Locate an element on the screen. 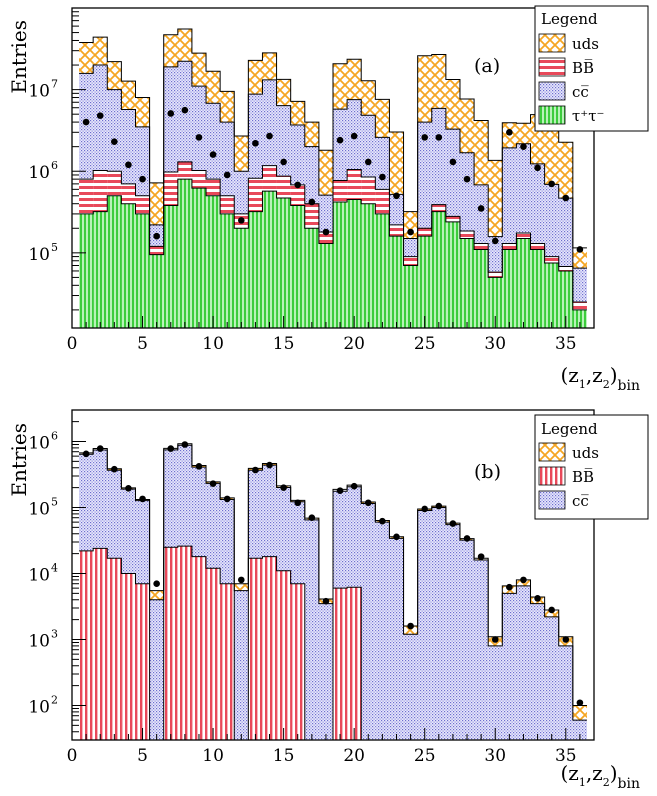 The image size is (657, 796). panel-label-a: (a) is located at coordinates (487, 66).